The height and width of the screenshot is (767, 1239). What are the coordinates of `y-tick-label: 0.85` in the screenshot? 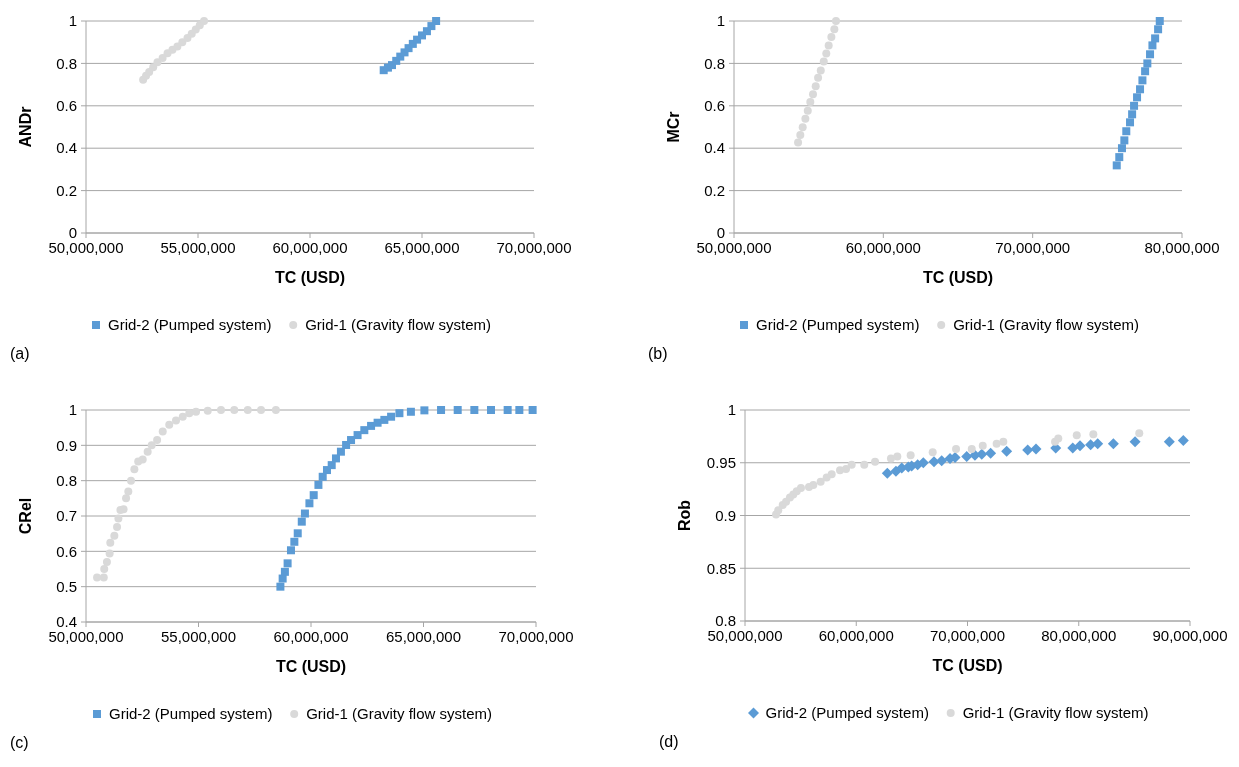 It's located at (721, 568).